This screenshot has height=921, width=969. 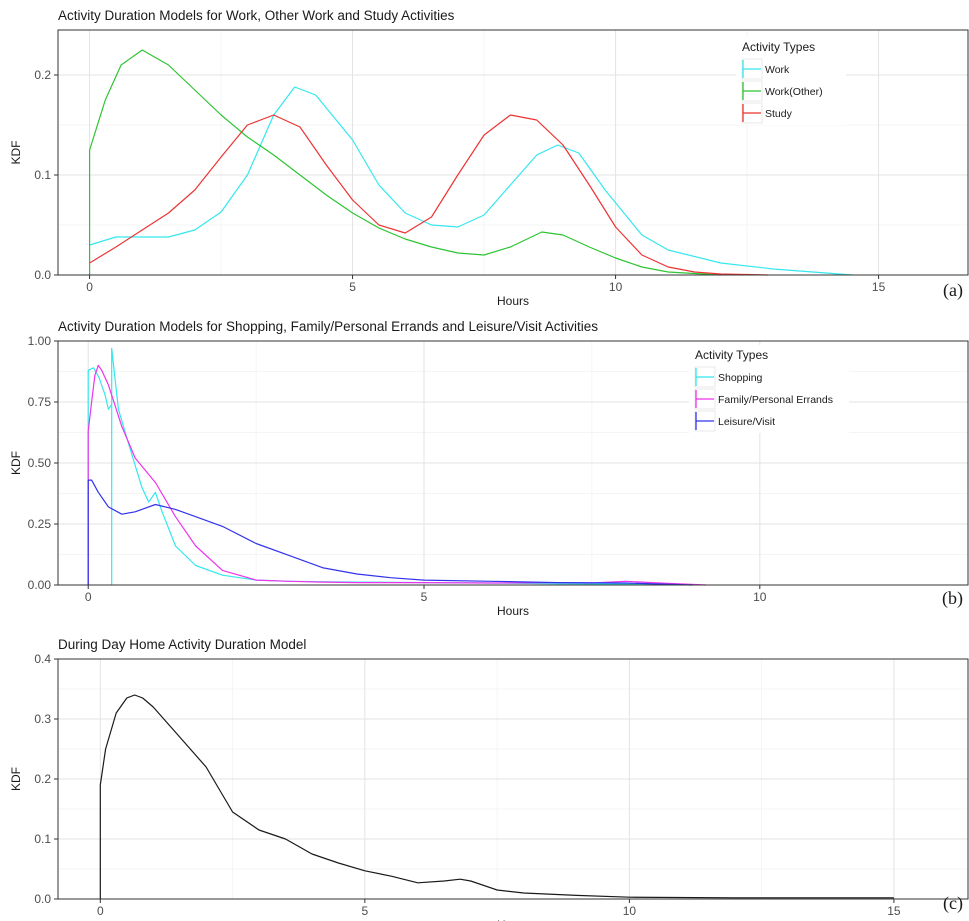 I want to click on chart-title: During Day Home Activity Duration Model, so click(x=182, y=644).